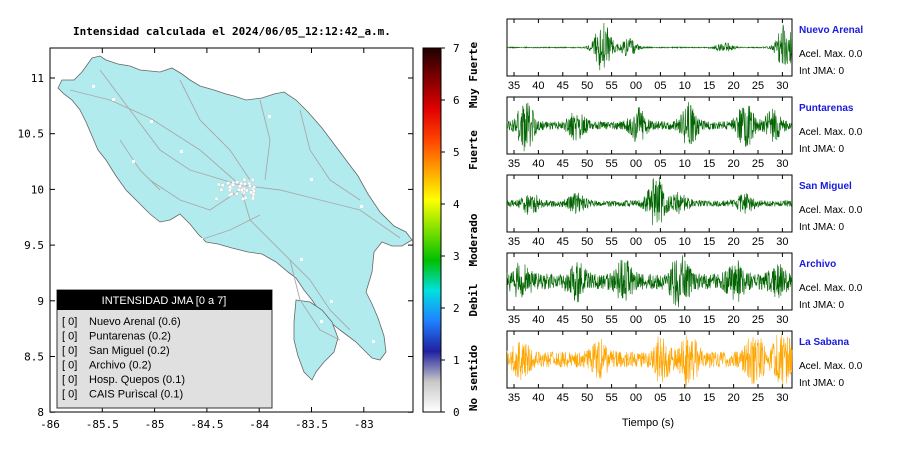  I want to click on trace-x-tick-label: 55, so click(611, 86).